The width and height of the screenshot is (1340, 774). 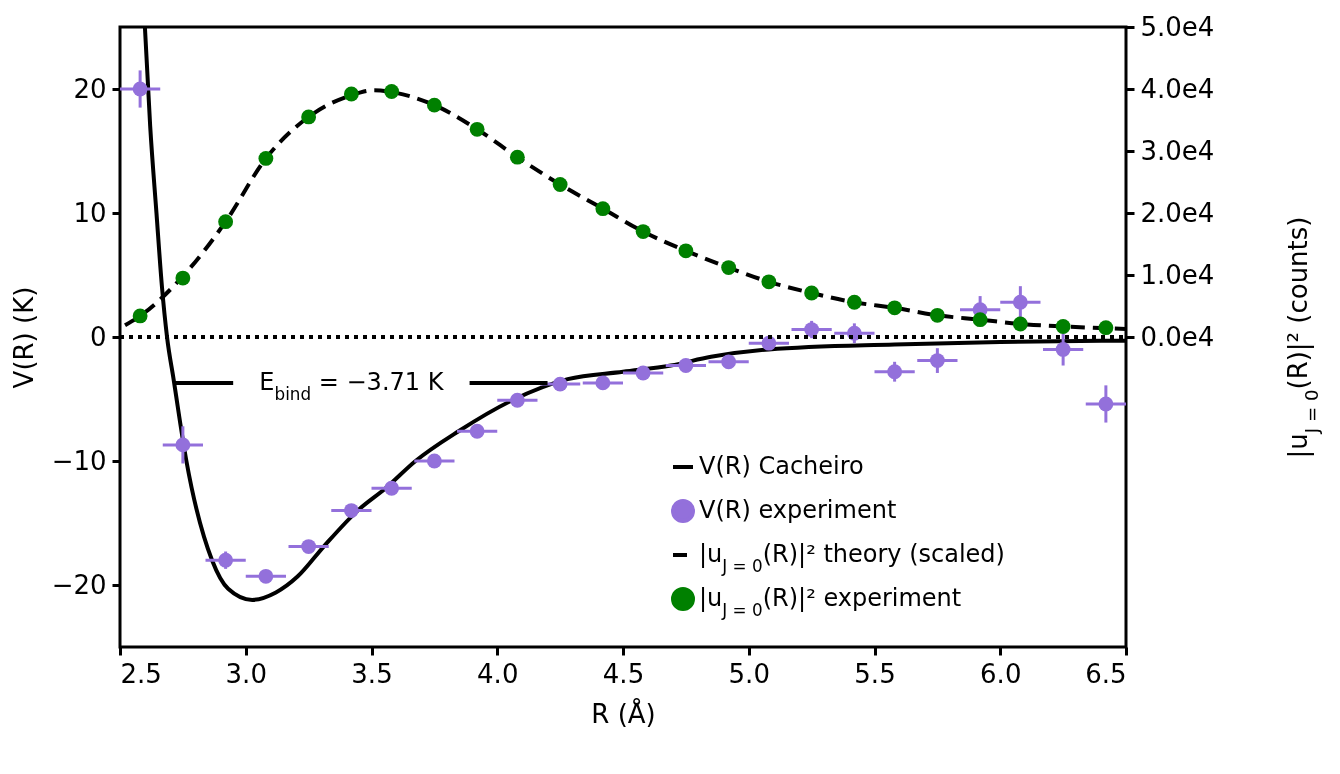 What do you see at coordinates (852, 558) in the screenshot?
I see `legend-label: |u$_{J = 0}$(R)|² theory (scaled)` at bounding box center [852, 558].